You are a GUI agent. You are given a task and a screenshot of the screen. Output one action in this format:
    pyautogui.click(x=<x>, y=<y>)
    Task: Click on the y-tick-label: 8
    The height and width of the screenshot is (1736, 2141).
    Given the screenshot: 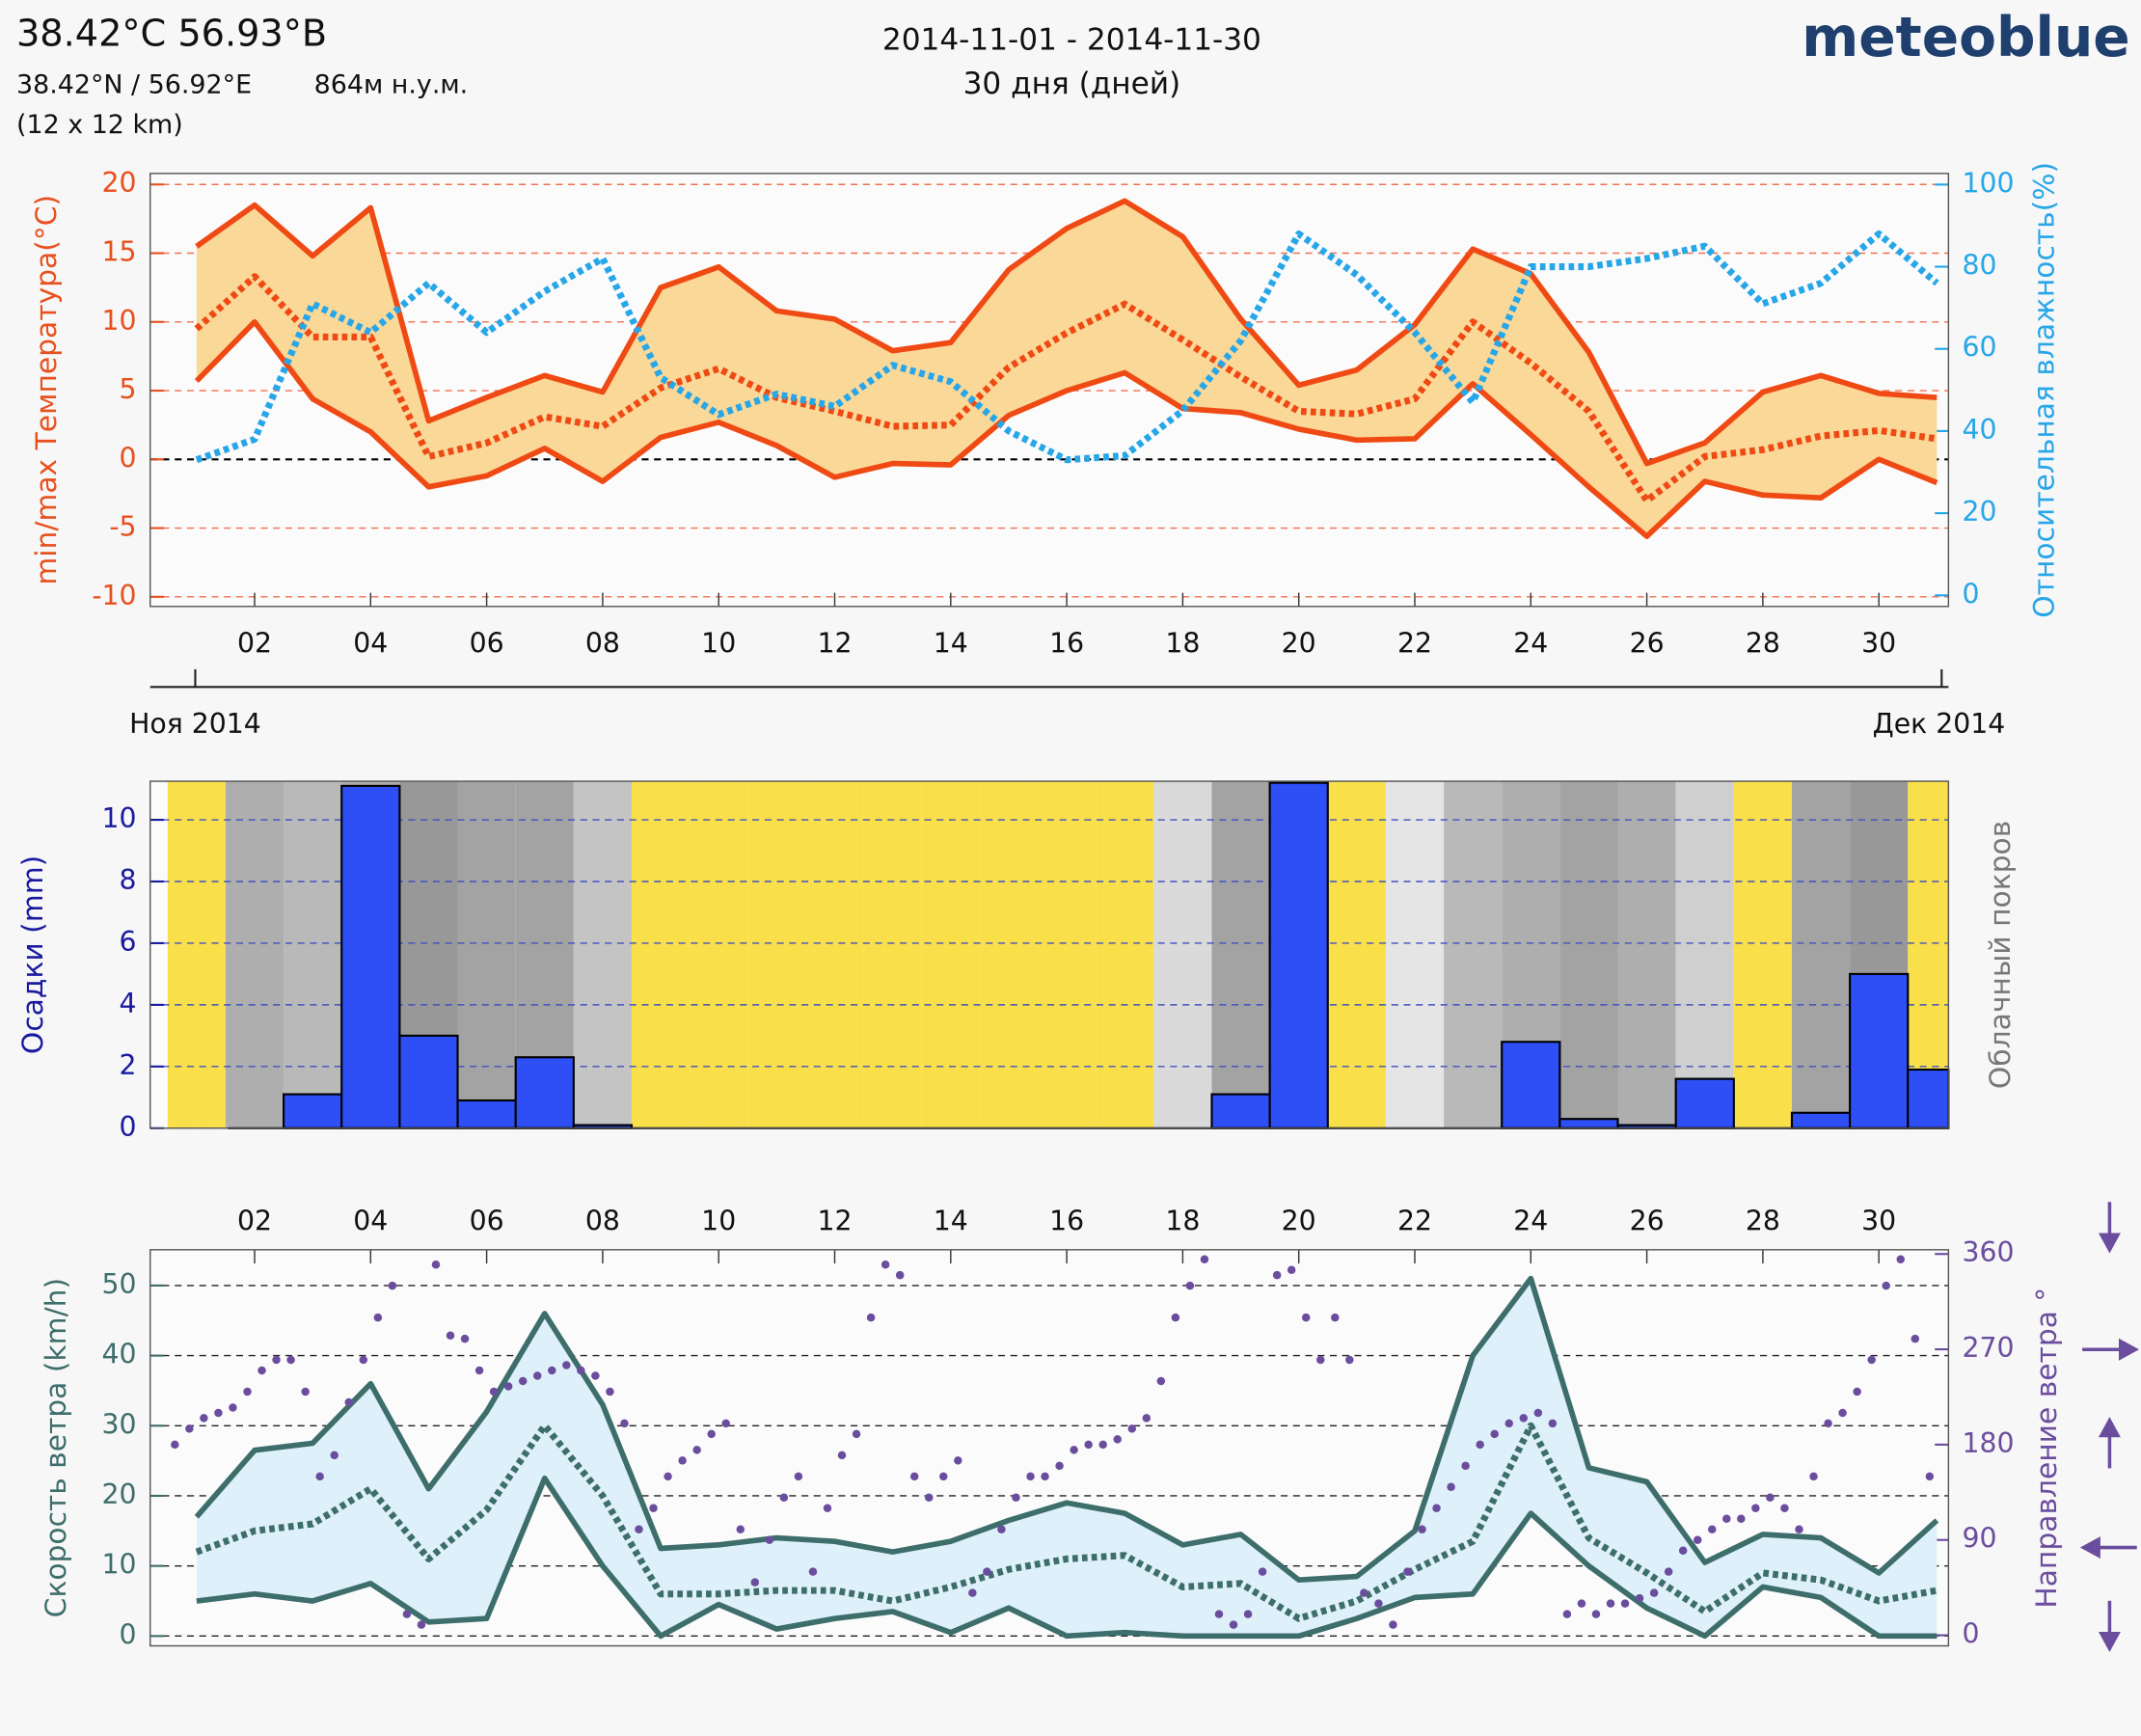 What is the action you would take?
    pyautogui.click(x=129, y=880)
    